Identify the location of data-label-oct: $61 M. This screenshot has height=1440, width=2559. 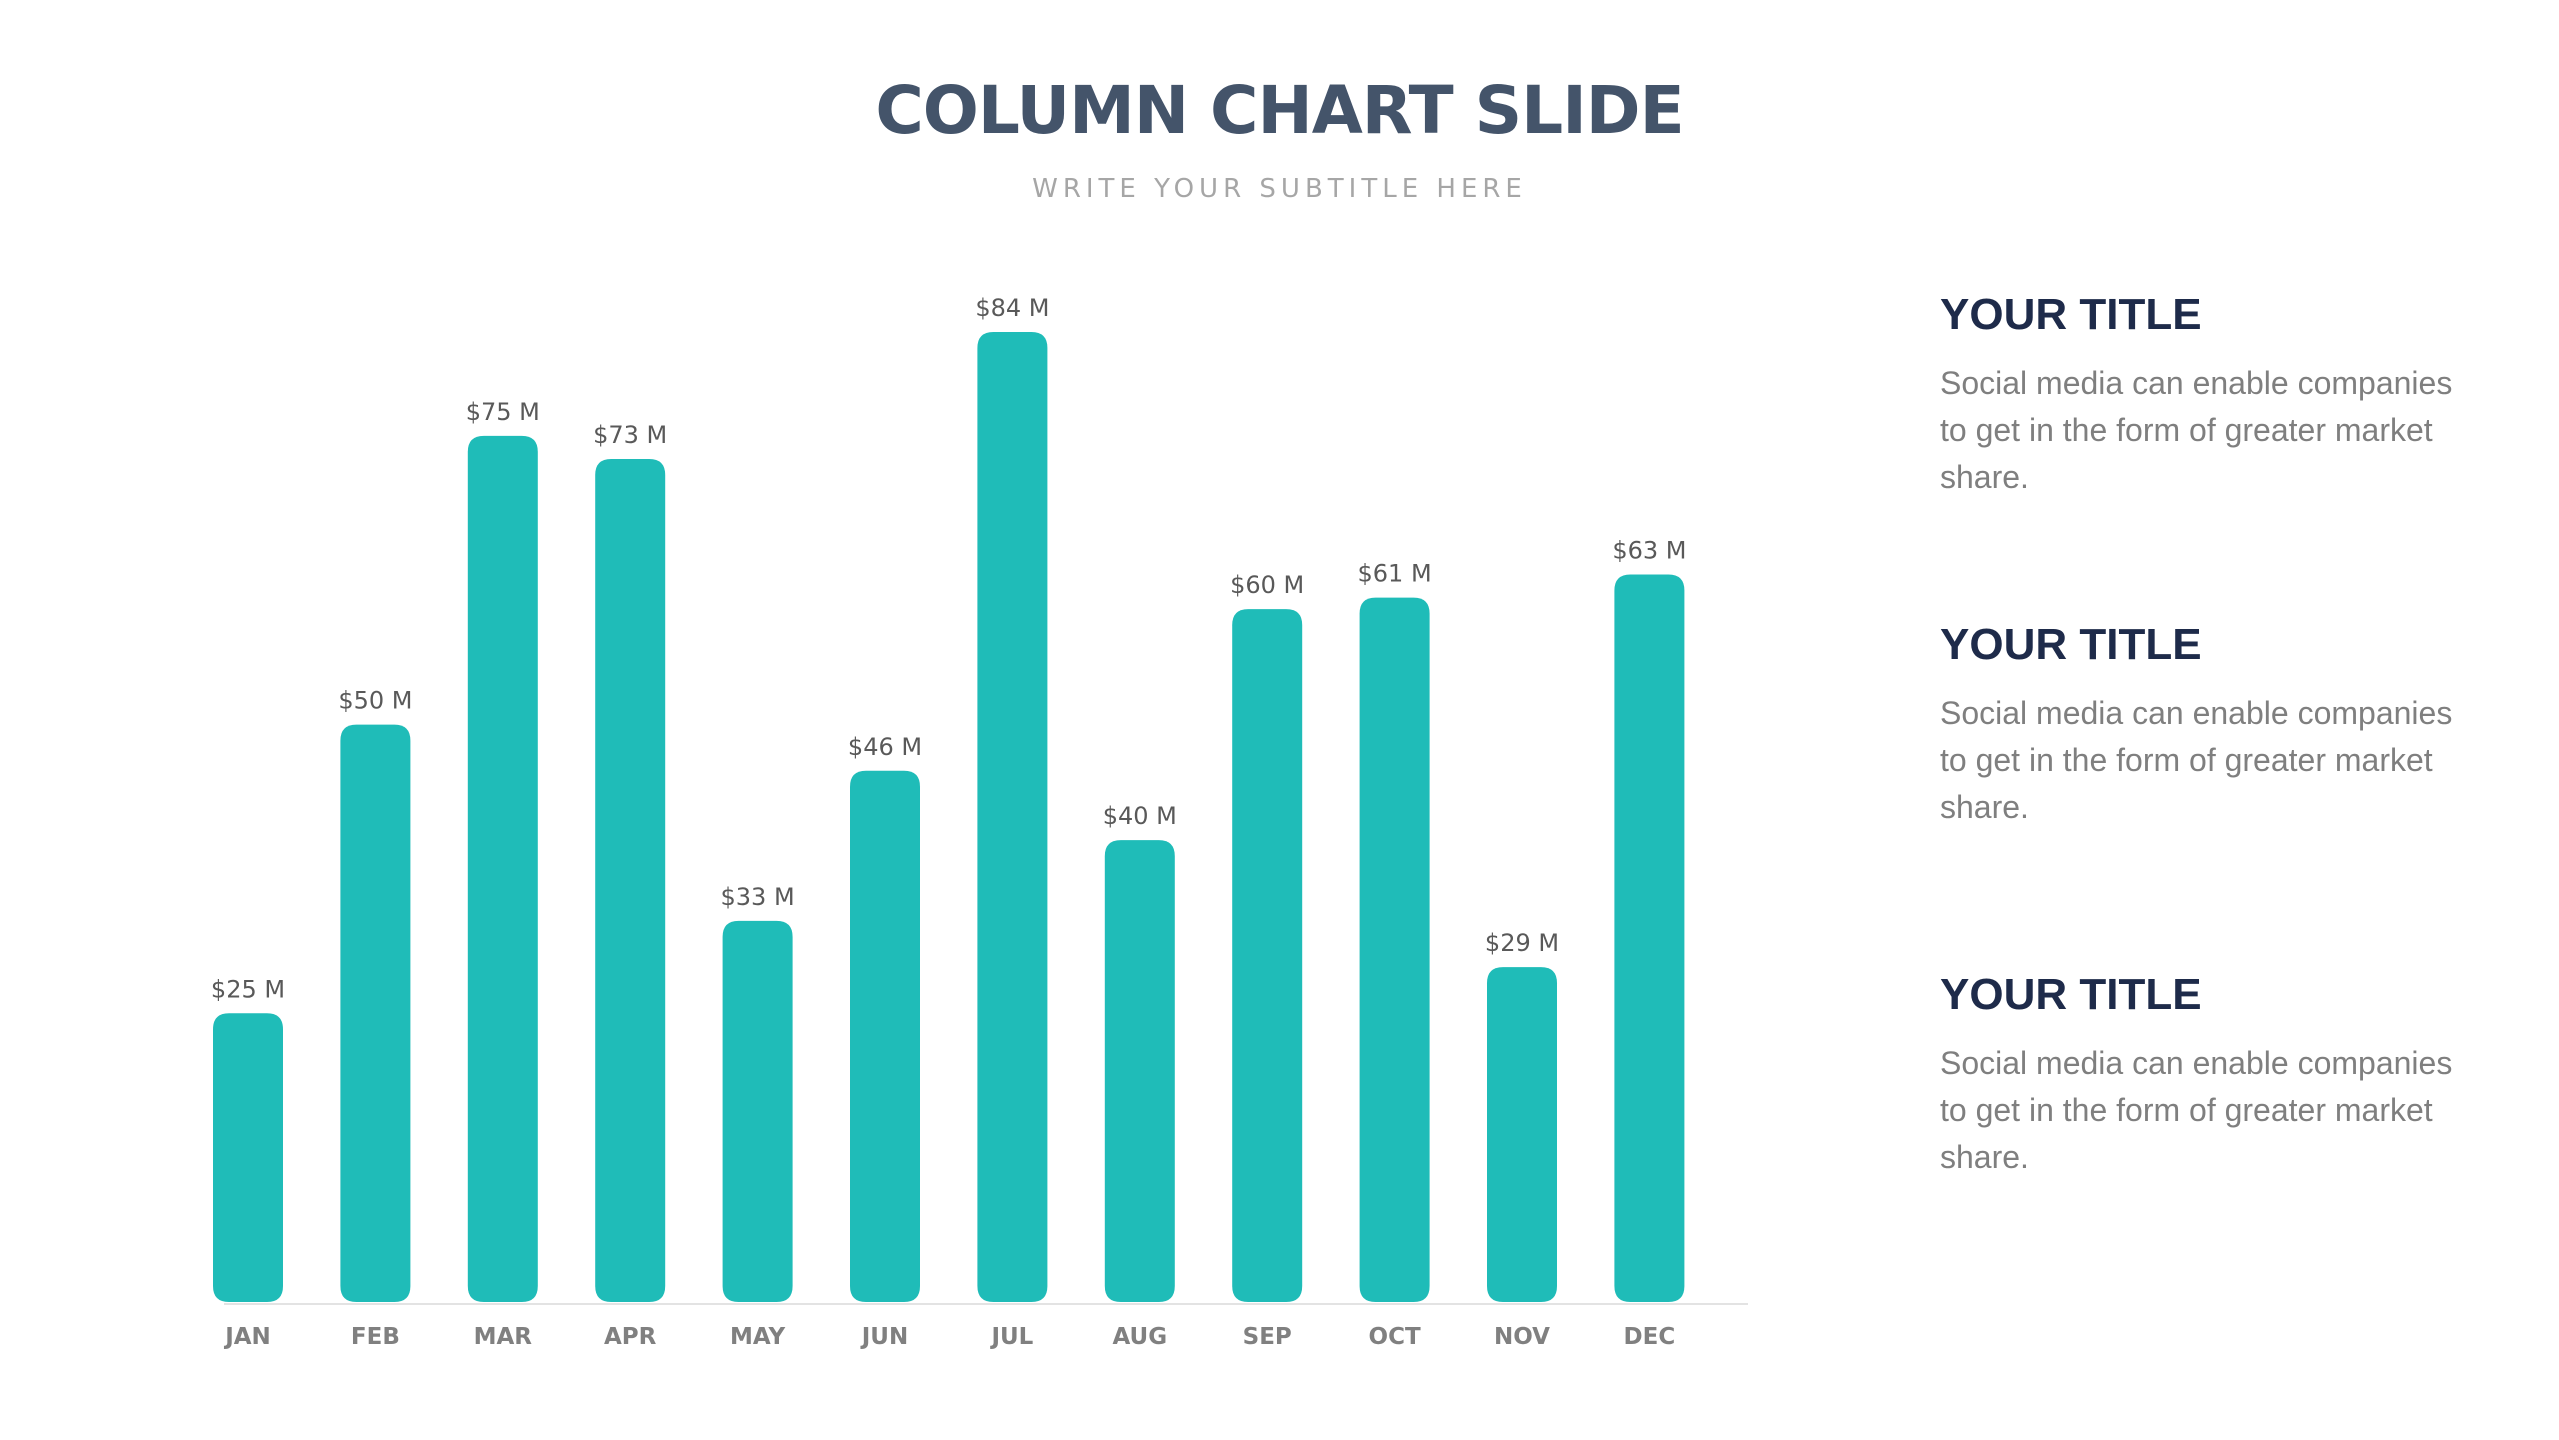
(1395, 574).